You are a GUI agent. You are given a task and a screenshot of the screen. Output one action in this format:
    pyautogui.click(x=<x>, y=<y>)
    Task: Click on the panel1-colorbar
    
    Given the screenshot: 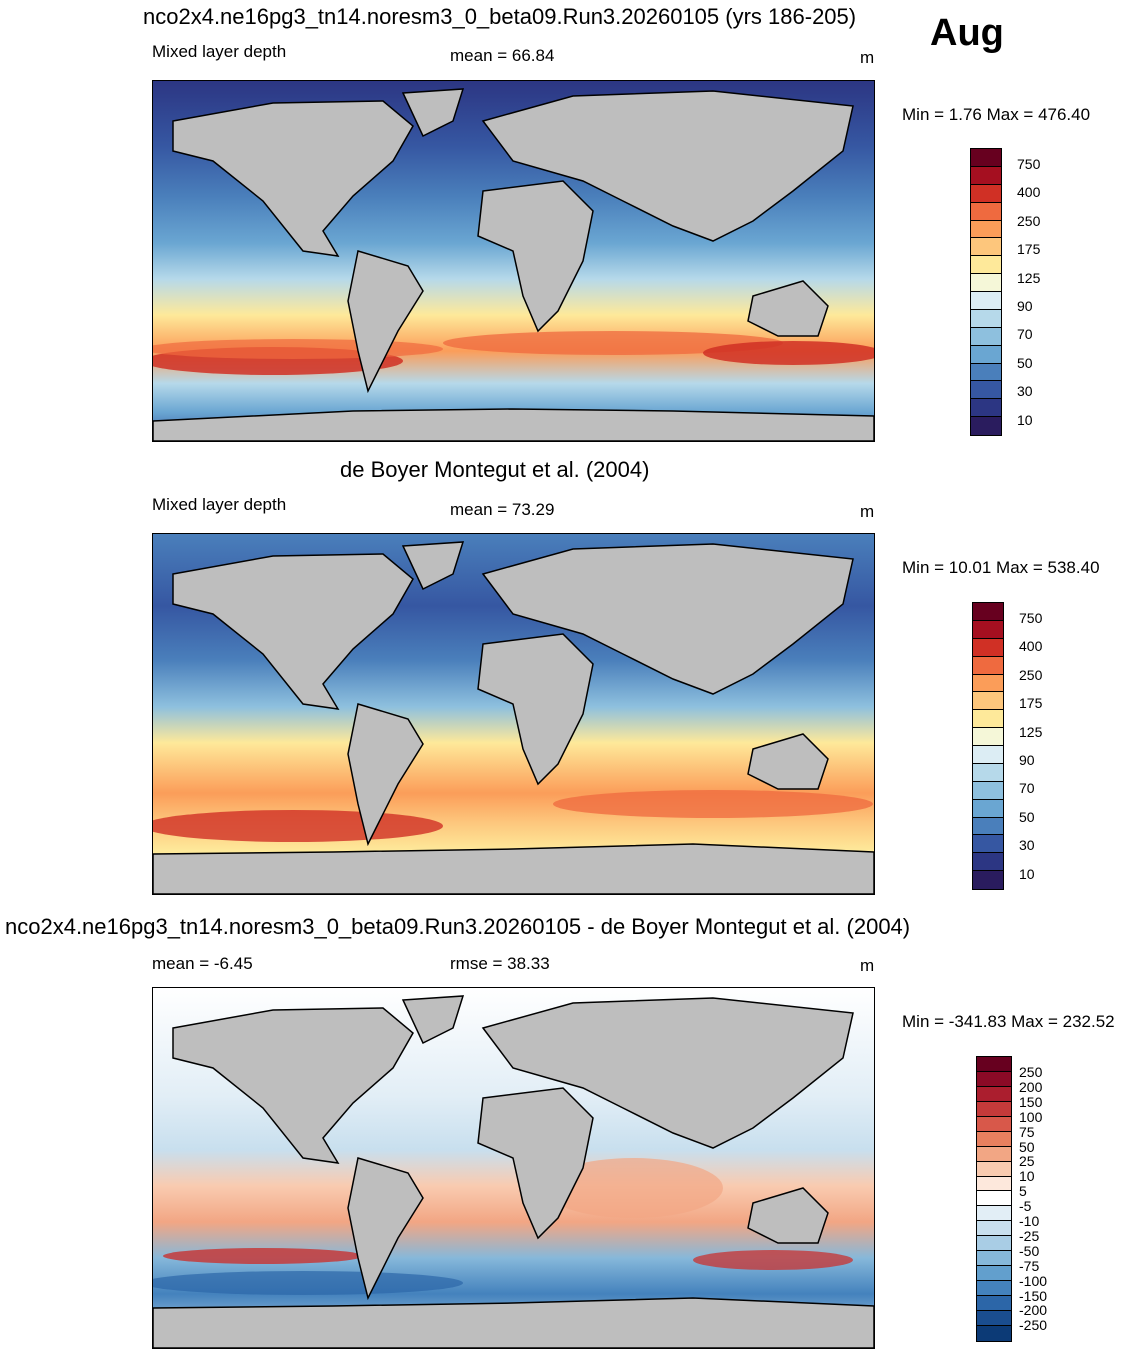 What is the action you would take?
    pyautogui.click(x=986, y=292)
    